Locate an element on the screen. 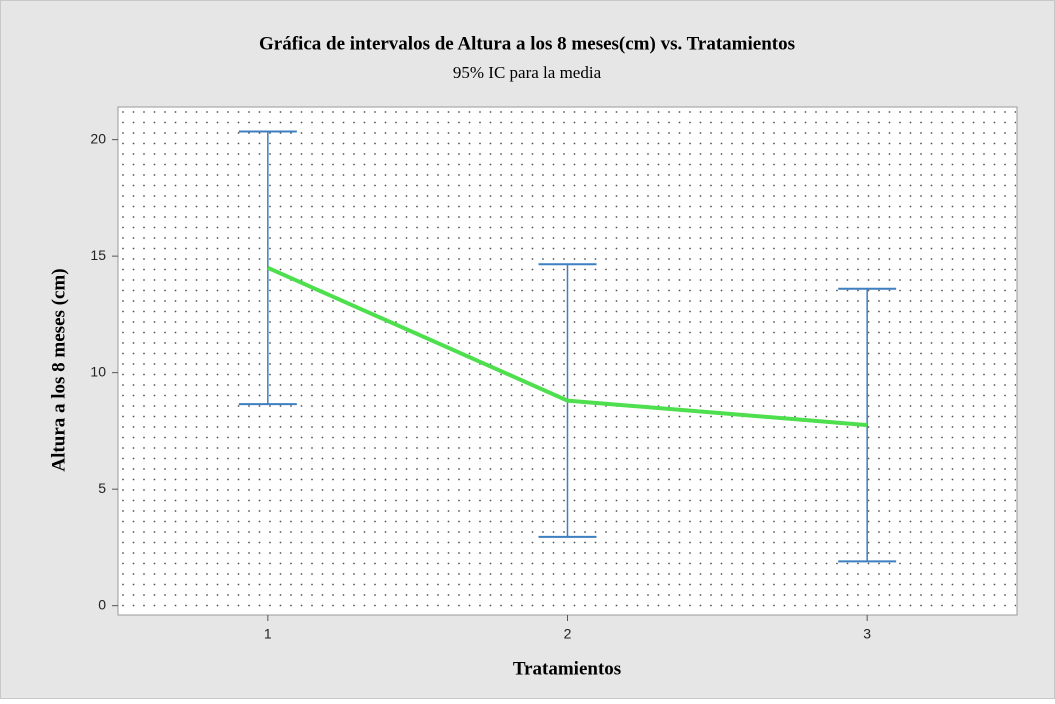  y-tick-label: 0 is located at coordinates (102, 604).